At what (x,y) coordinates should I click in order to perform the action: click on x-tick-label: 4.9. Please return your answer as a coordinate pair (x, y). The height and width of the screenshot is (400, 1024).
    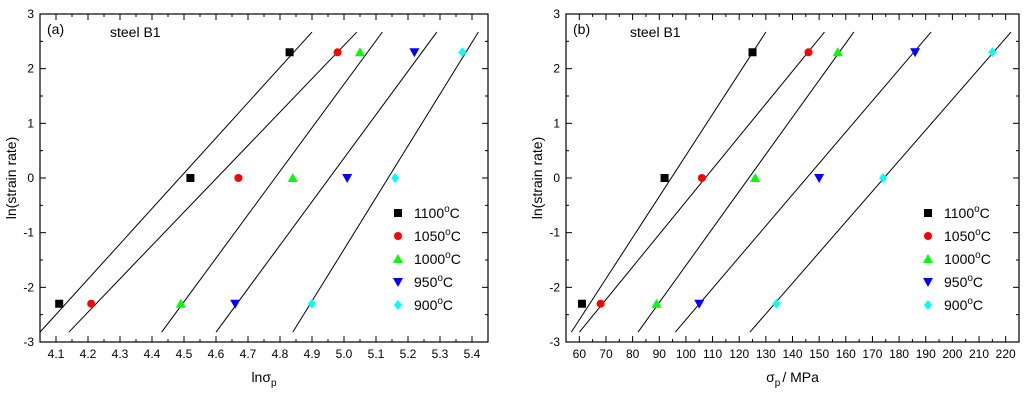
    Looking at the image, I should click on (312, 354).